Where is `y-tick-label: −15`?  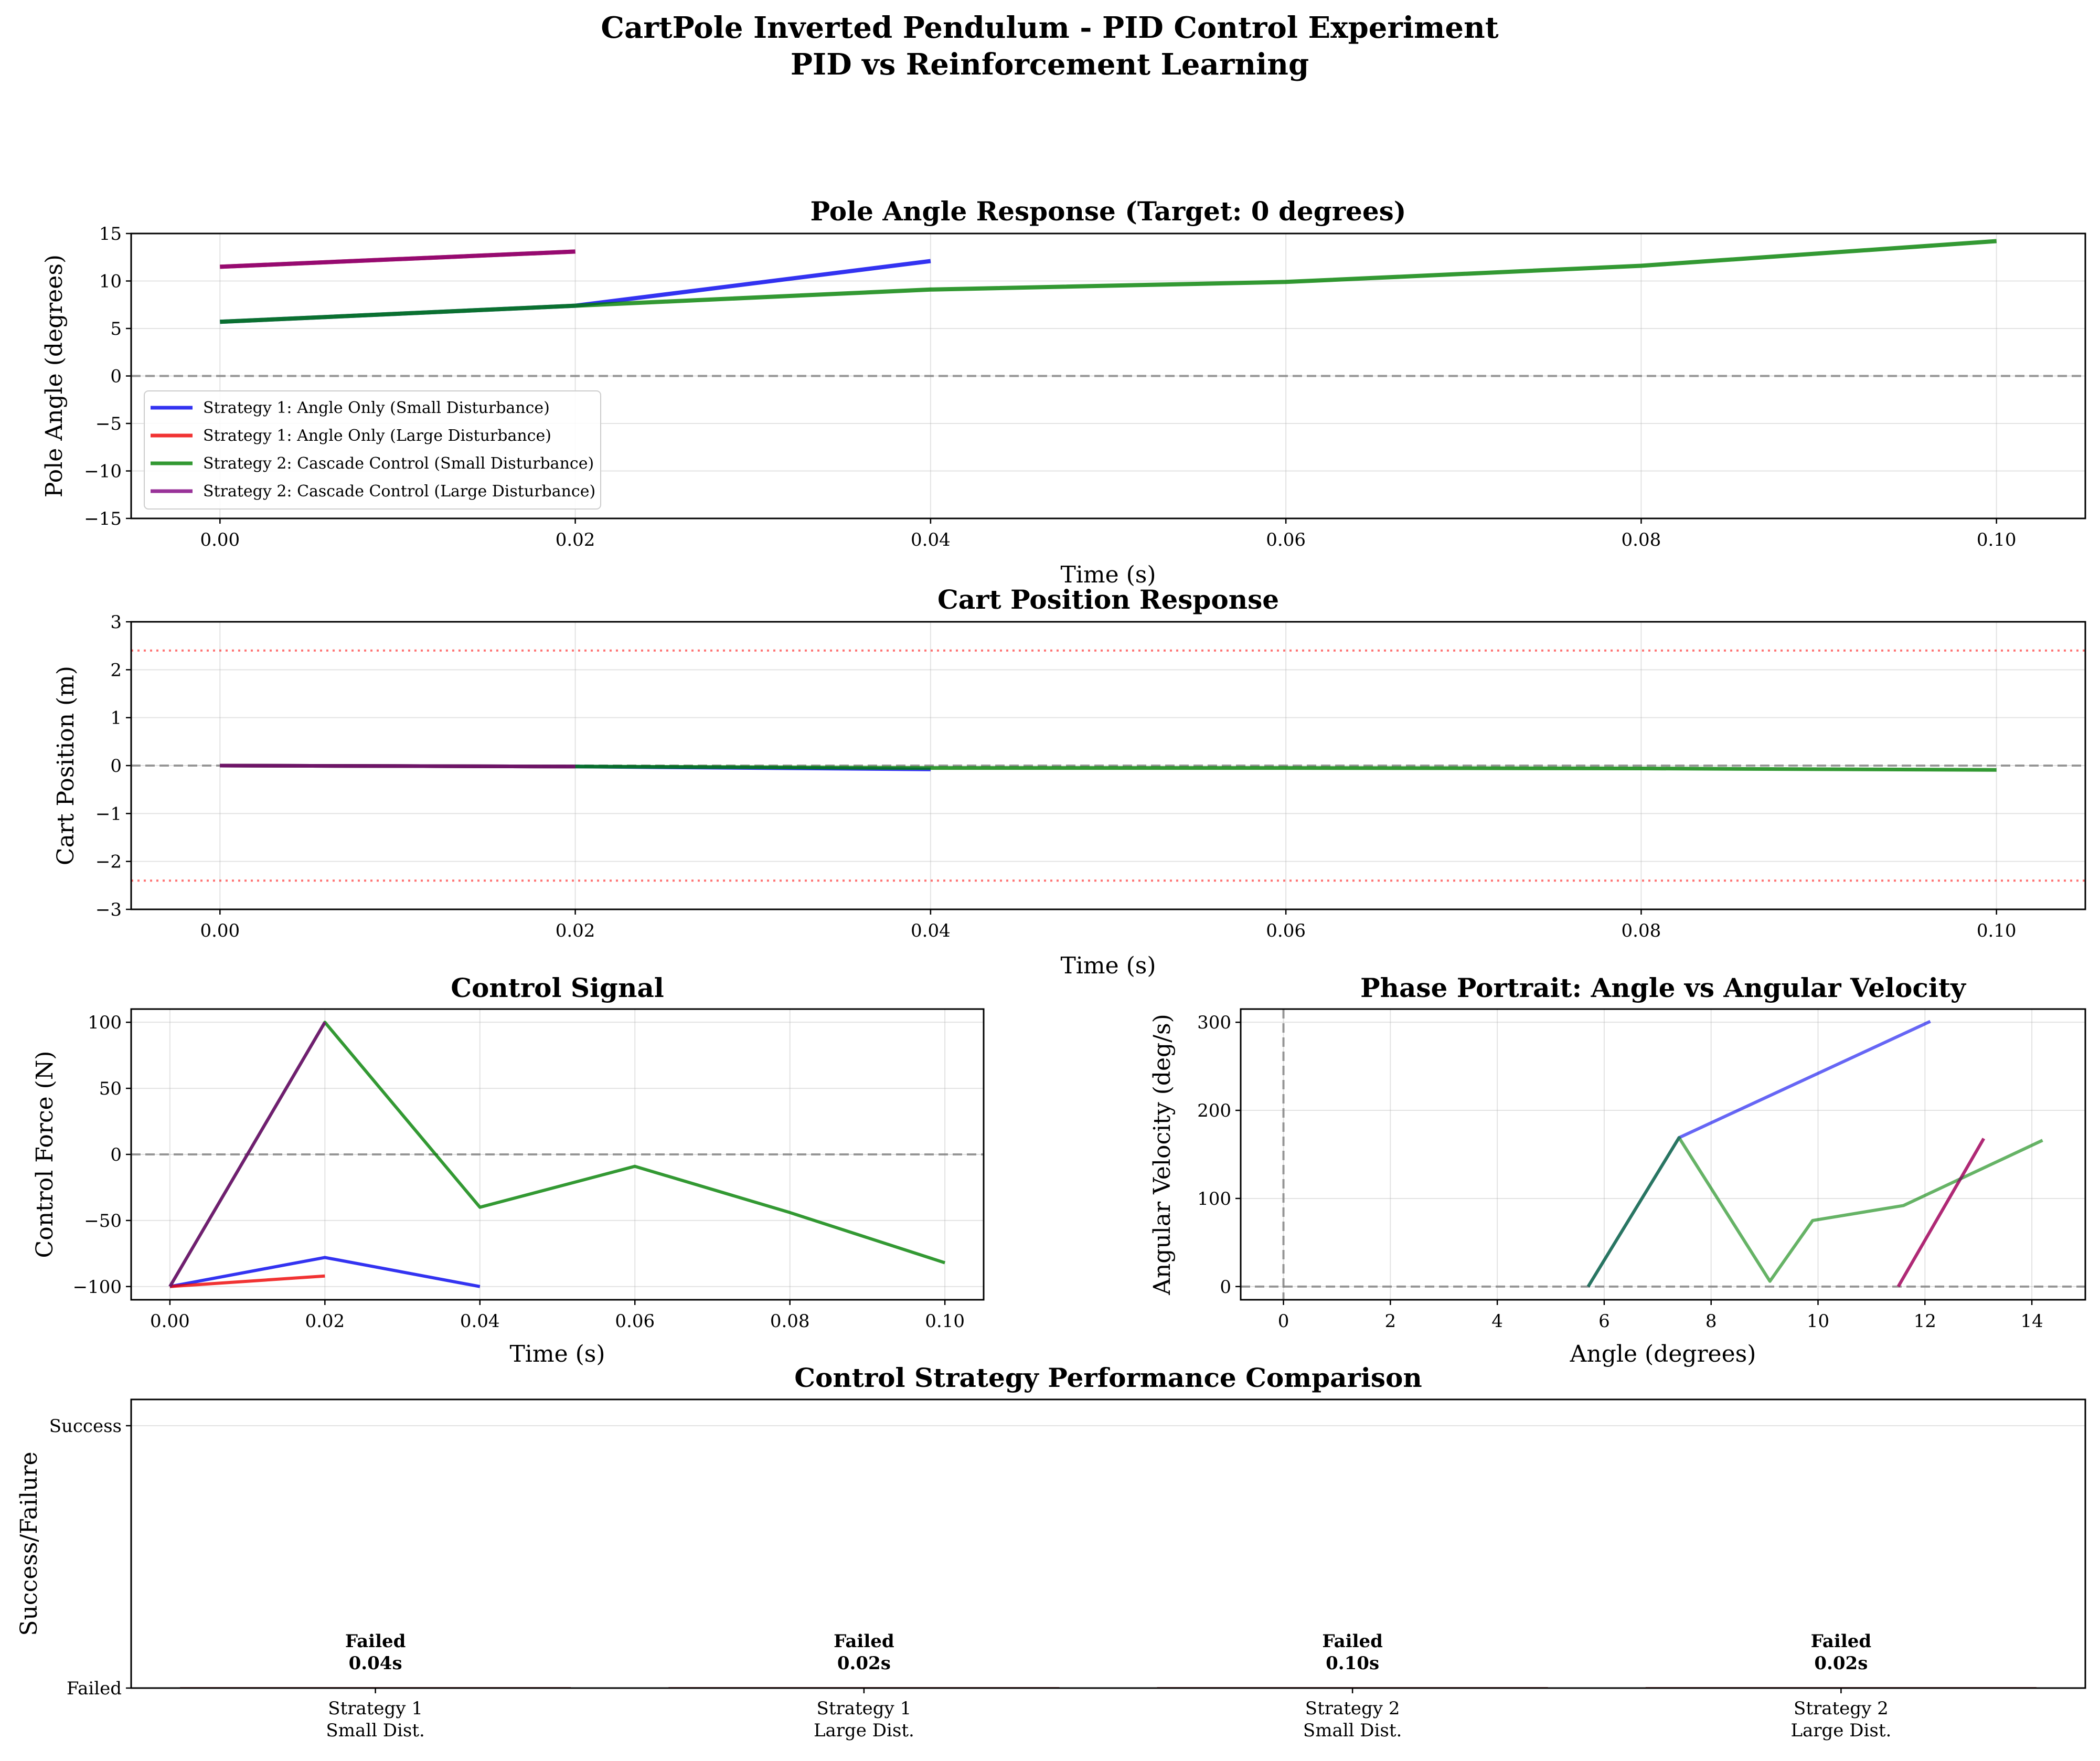
y-tick-label: −15 is located at coordinates (103, 518).